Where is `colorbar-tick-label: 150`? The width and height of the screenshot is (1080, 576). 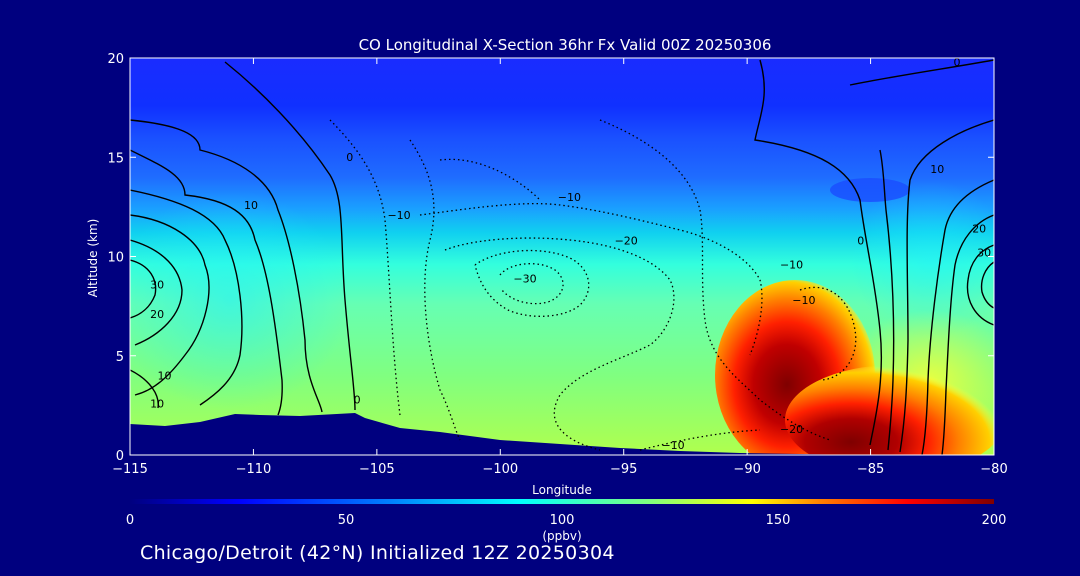 colorbar-tick-label: 150 is located at coordinates (778, 520).